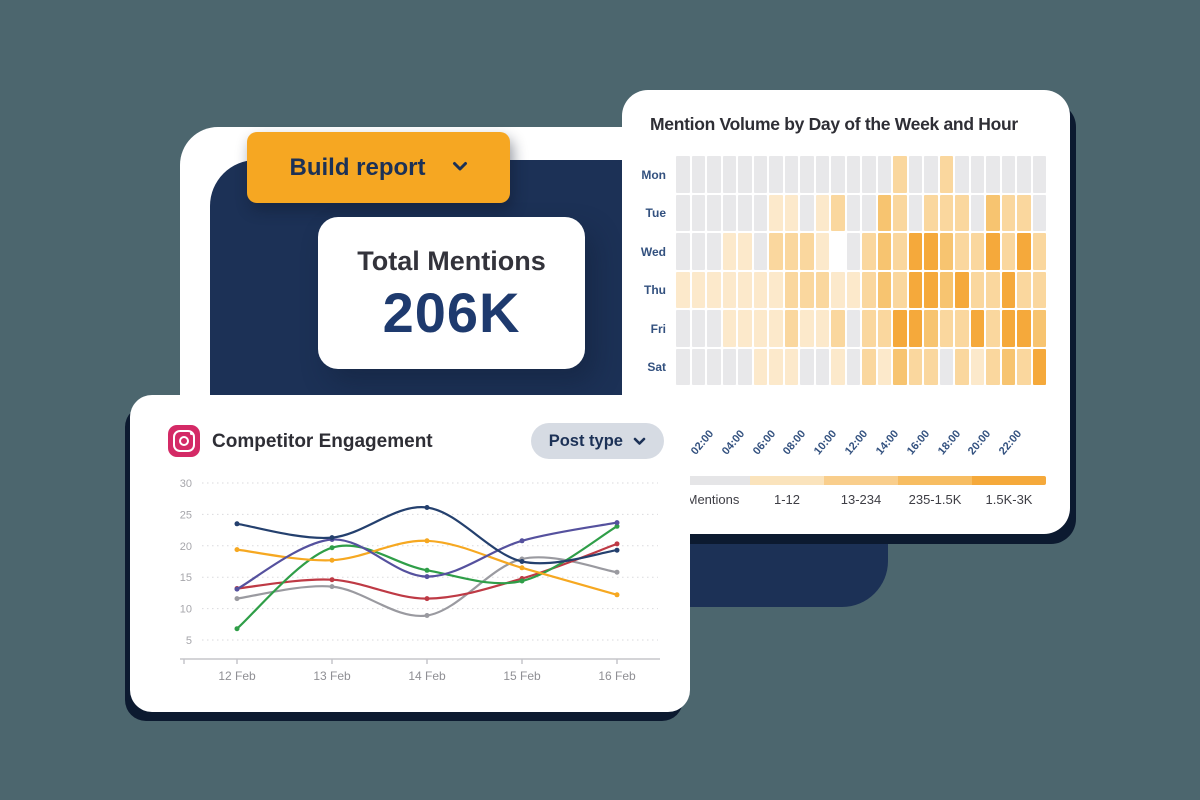 The height and width of the screenshot is (800, 1200). Describe the element at coordinates (658, 328) in the screenshot. I see `heatmap-day-label: Fri` at that location.